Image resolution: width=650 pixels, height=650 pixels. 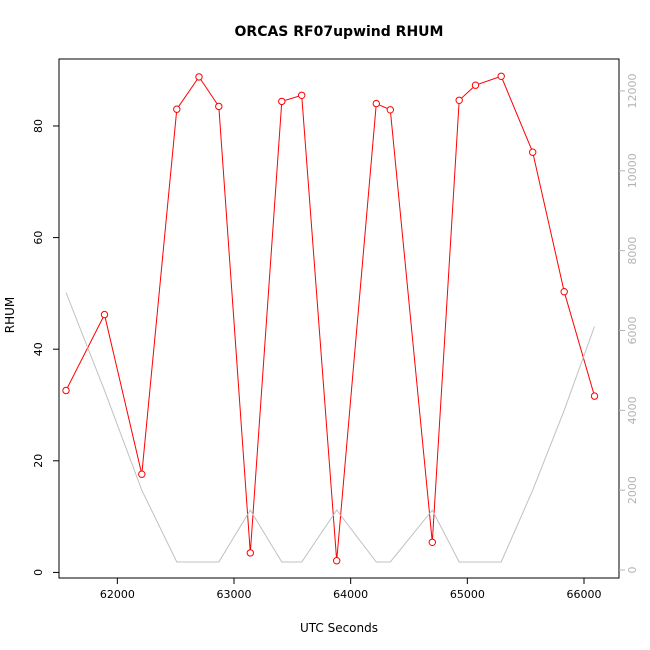 What do you see at coordinates (632, 170) in the screenshot?
I see `y2-tick-label: 10000` at bounding box center [632, 170].